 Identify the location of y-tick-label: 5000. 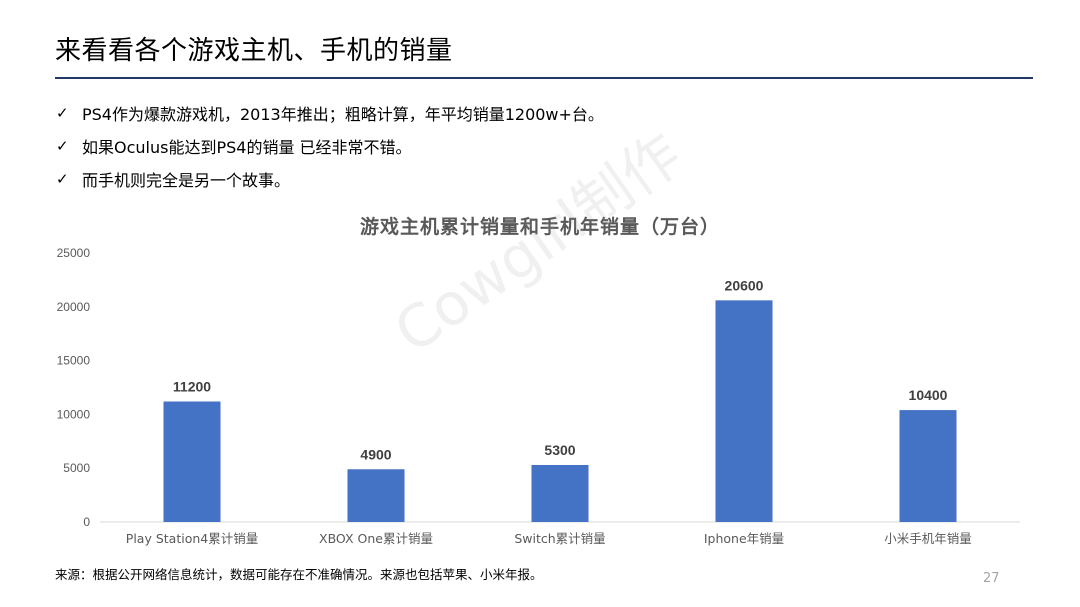
(76, 468).